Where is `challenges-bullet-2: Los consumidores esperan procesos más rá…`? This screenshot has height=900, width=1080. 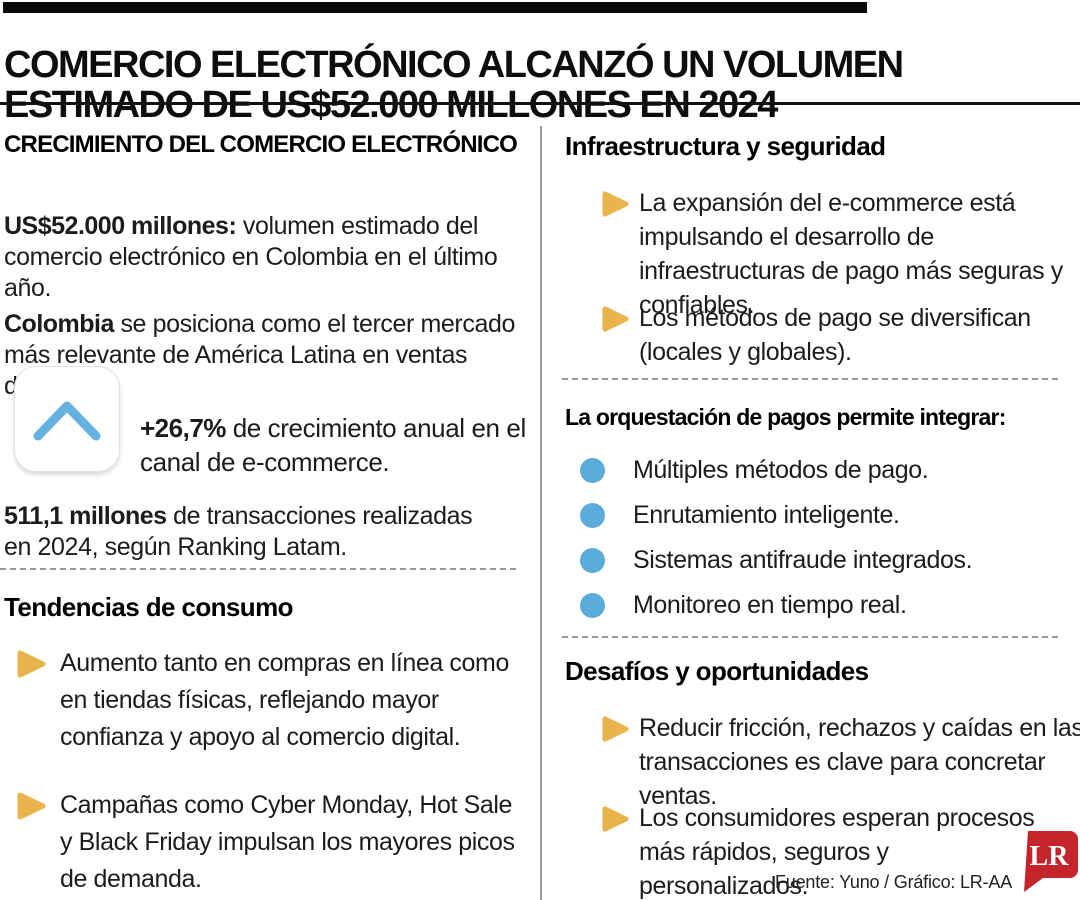 challenges-bullet-2: Los consumidores esperan procesos más rá… is located at coordinates (830, 850).